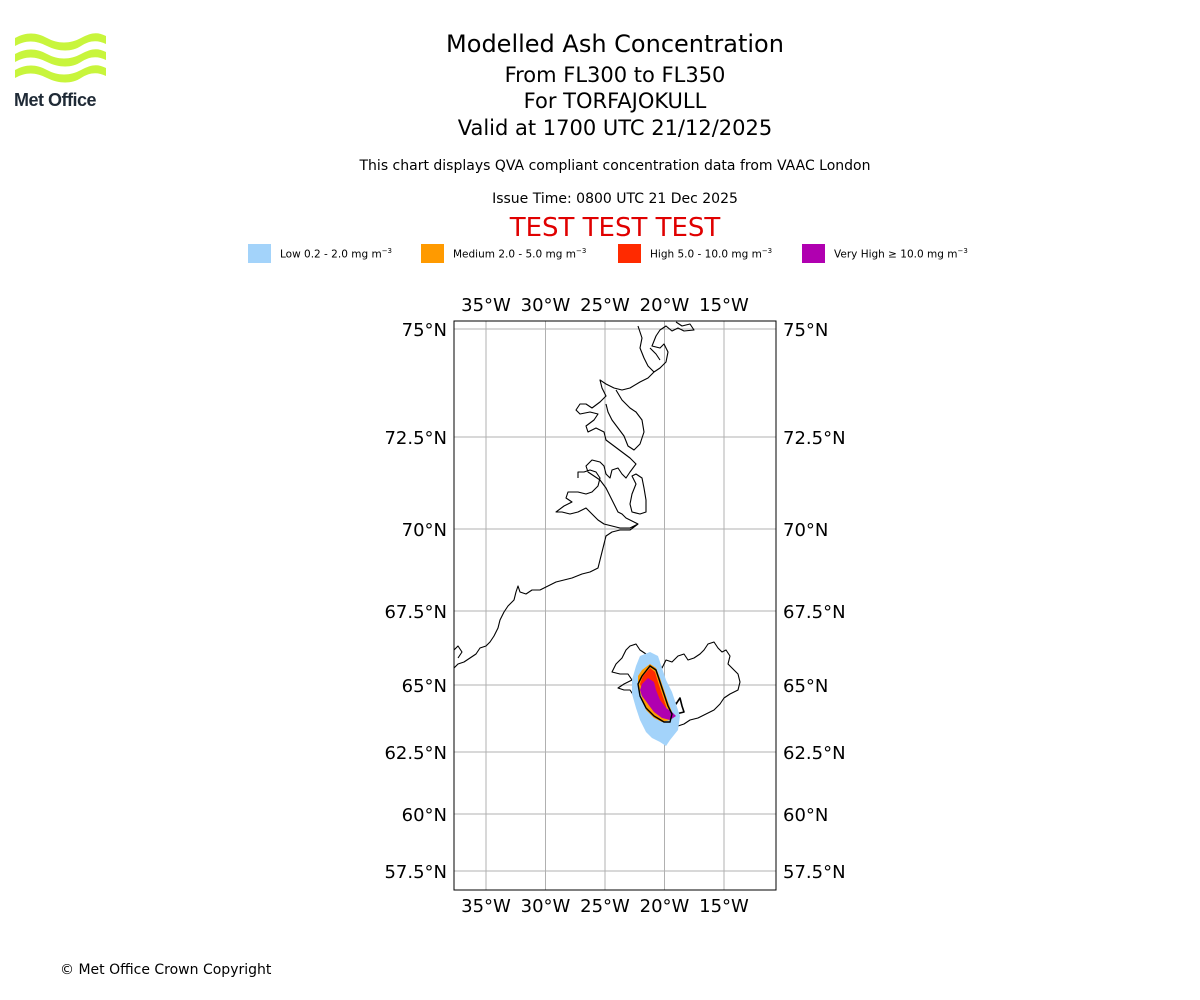  What do you see at coordinates (615, 101) in the screenshot?
I see `volcano-name: For TORFAJOKULL` at bounding box center [615, 101].